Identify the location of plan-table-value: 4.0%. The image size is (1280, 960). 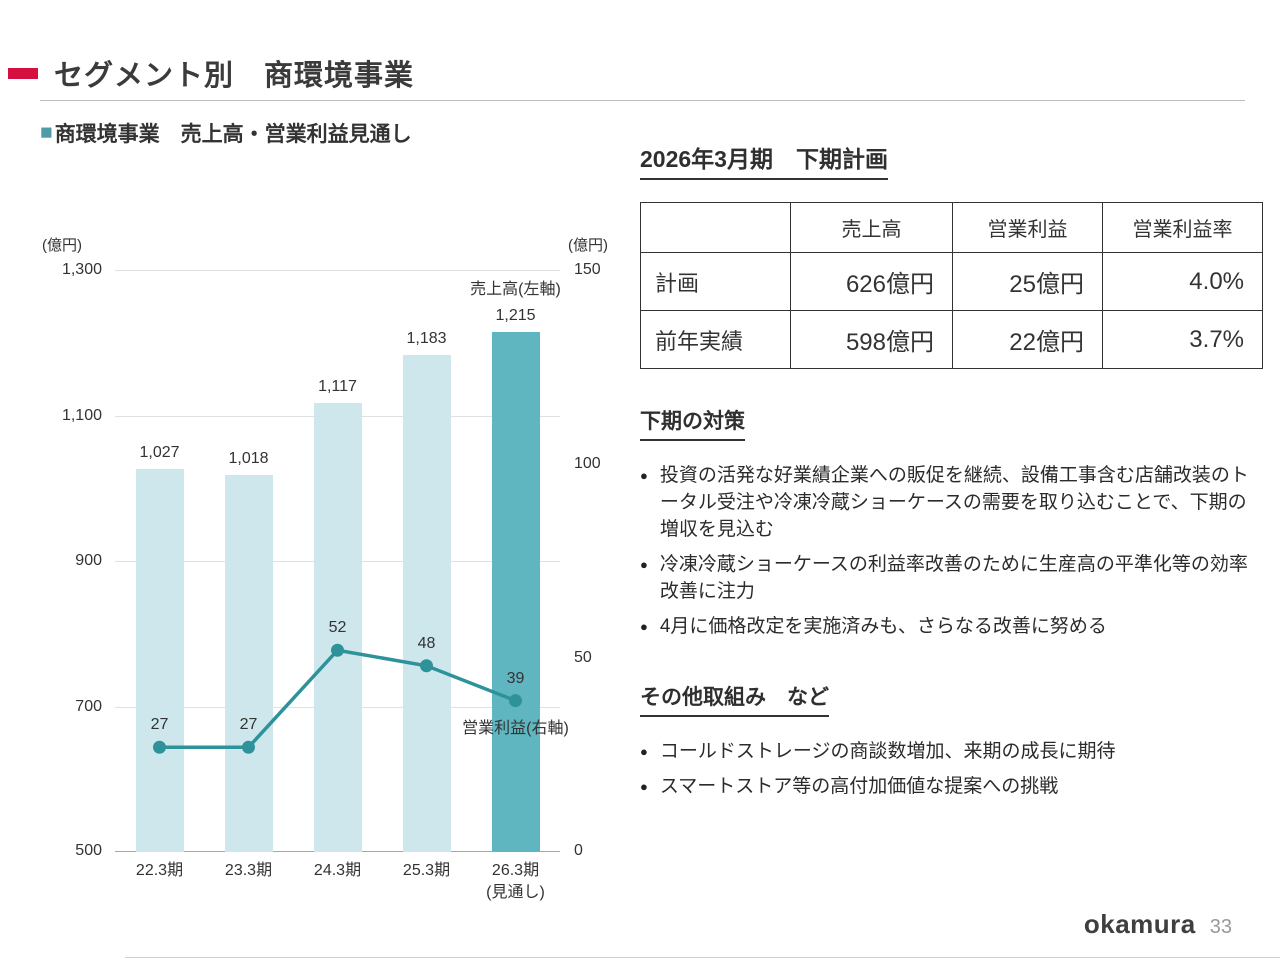
(1182, 281).